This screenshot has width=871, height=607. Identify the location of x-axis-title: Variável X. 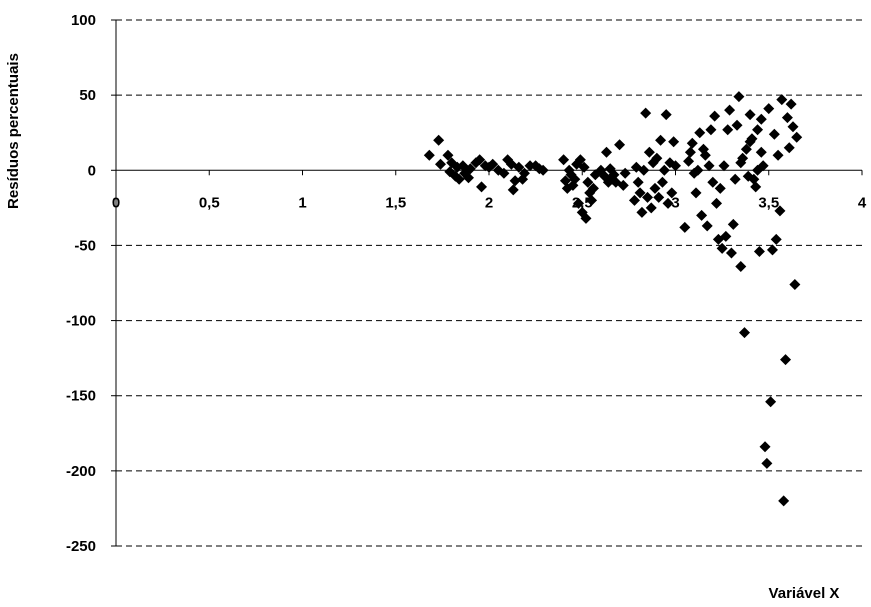
(804, 593).